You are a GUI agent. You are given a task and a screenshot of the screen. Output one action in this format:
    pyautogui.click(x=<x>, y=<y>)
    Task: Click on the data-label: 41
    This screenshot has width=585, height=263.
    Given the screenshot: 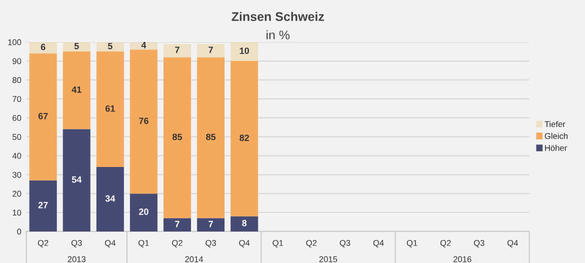 What is the action you would take?
    pyautogui.click(x=77, y=89)
    